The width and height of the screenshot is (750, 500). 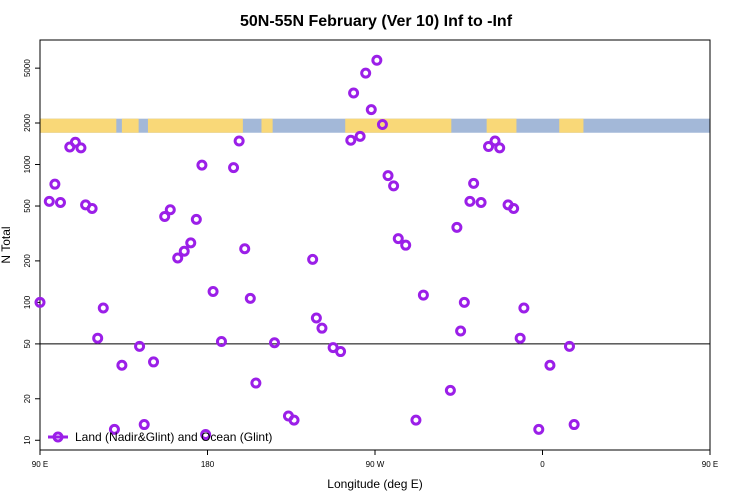 What do you see at coordinates (375, 464) in the screenshot?
I see `x-tick-label: 90 W` at bounding box center [375, 464].